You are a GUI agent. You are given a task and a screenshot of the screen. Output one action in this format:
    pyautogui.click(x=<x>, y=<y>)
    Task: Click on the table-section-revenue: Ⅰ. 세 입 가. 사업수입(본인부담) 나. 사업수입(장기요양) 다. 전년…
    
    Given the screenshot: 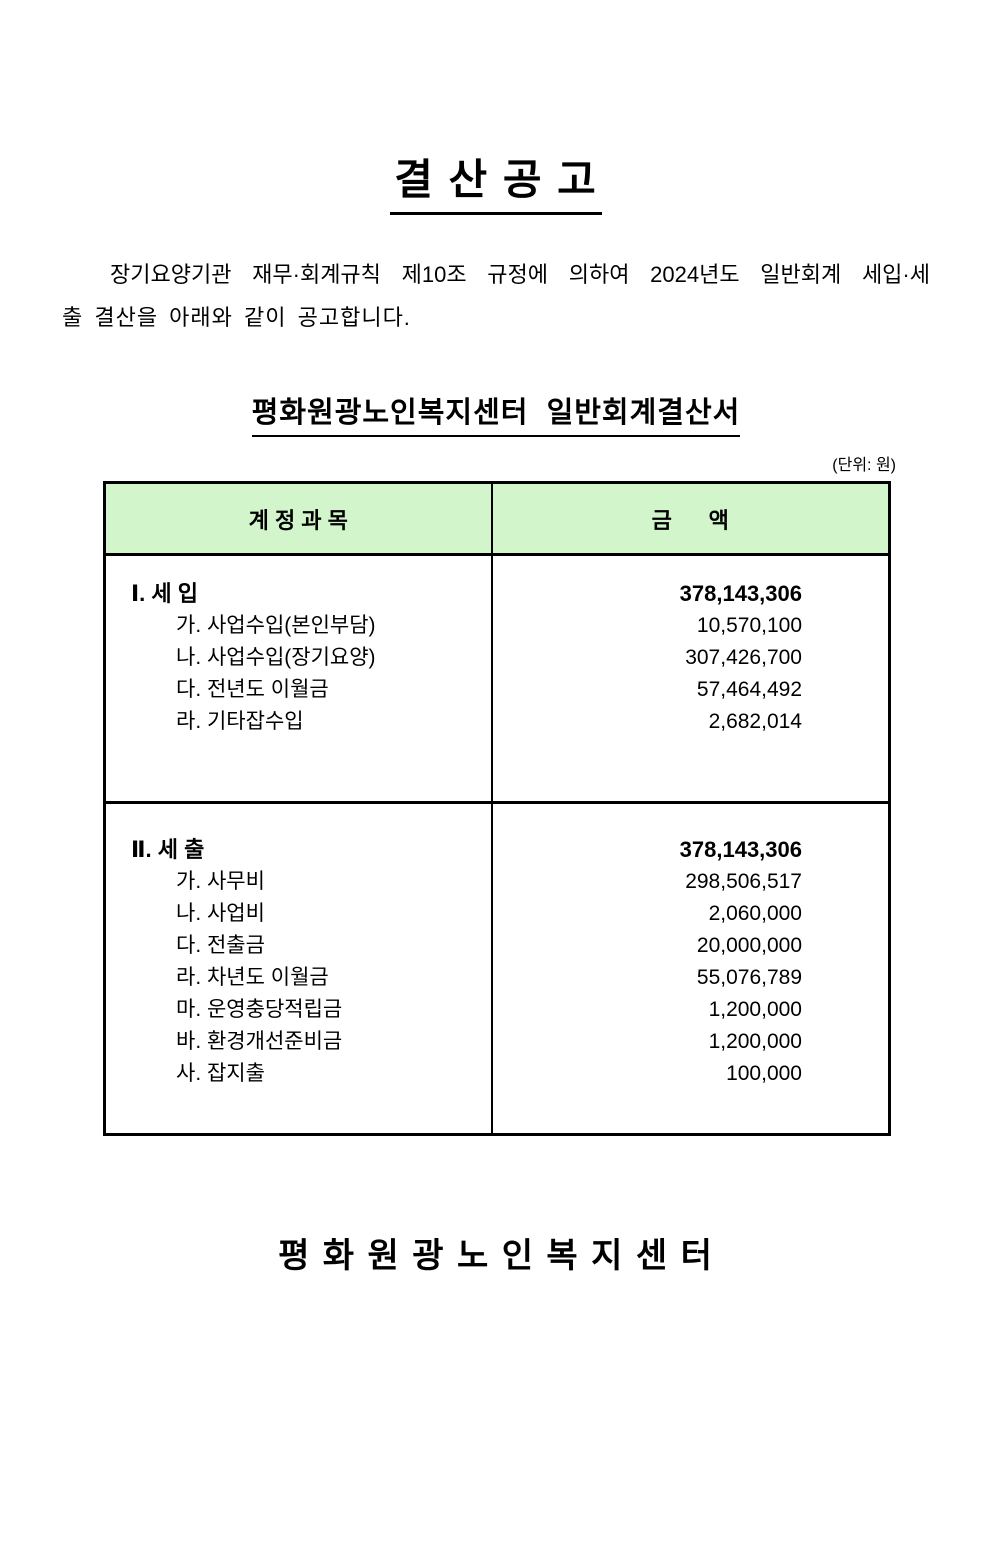 What is the action you would take?
    pyautogui.click(x=497, y=678)
    